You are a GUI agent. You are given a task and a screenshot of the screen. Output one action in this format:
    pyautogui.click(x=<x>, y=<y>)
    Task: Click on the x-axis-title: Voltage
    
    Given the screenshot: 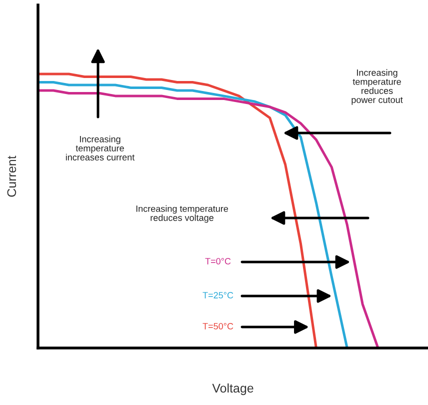 What is the action you would take?
    pyautogui.click(x=233, y=389)
    